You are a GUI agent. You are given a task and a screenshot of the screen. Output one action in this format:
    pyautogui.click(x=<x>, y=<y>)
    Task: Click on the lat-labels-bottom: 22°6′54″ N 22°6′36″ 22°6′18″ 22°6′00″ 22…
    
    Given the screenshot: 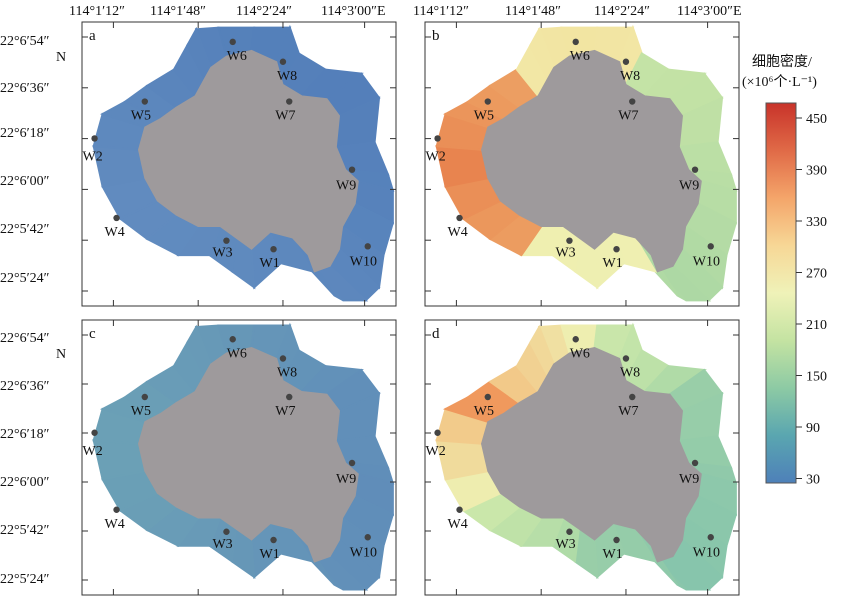 What is the action you would take?
    pyautogui.click(x=33, y=459)
    